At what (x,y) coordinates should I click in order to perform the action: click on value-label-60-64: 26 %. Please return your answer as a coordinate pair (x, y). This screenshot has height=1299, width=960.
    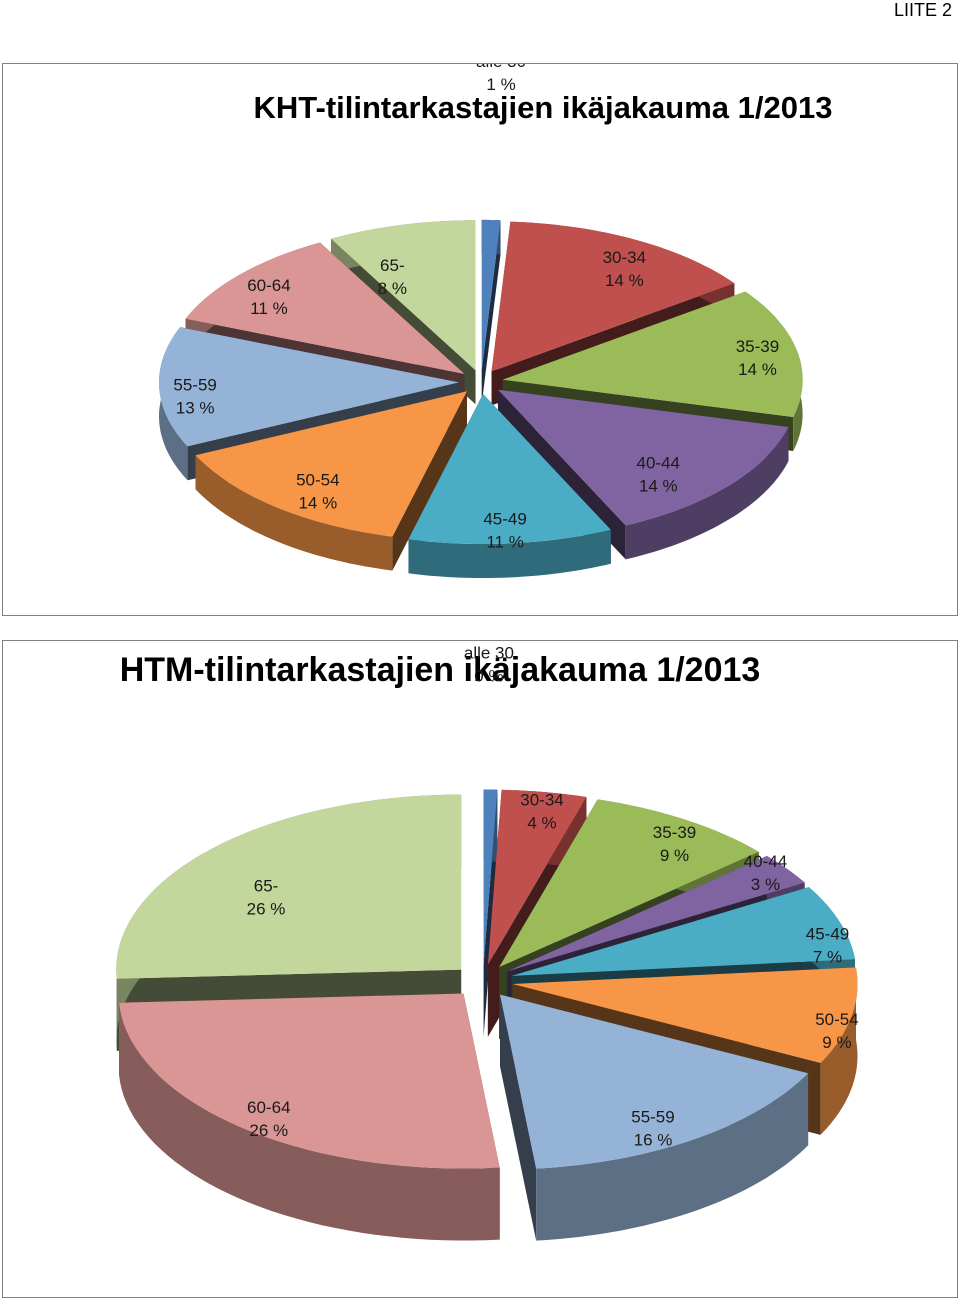
    Looking at the image, I should click on (268, 1130).